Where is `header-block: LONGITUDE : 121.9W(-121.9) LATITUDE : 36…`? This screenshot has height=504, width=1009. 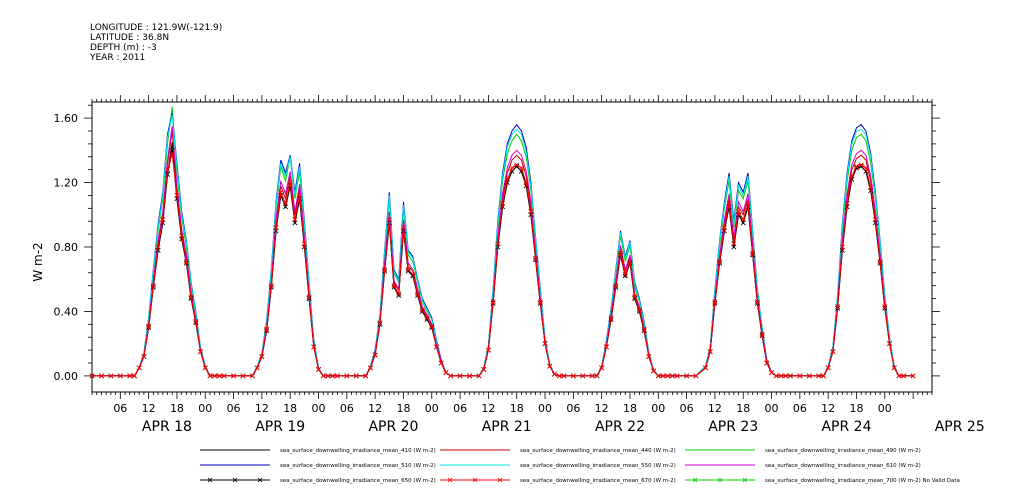
header-block: LONGITUDE : 121.9W(-121.9) LATITUDE : 36… is located at coordinates (155, 43).